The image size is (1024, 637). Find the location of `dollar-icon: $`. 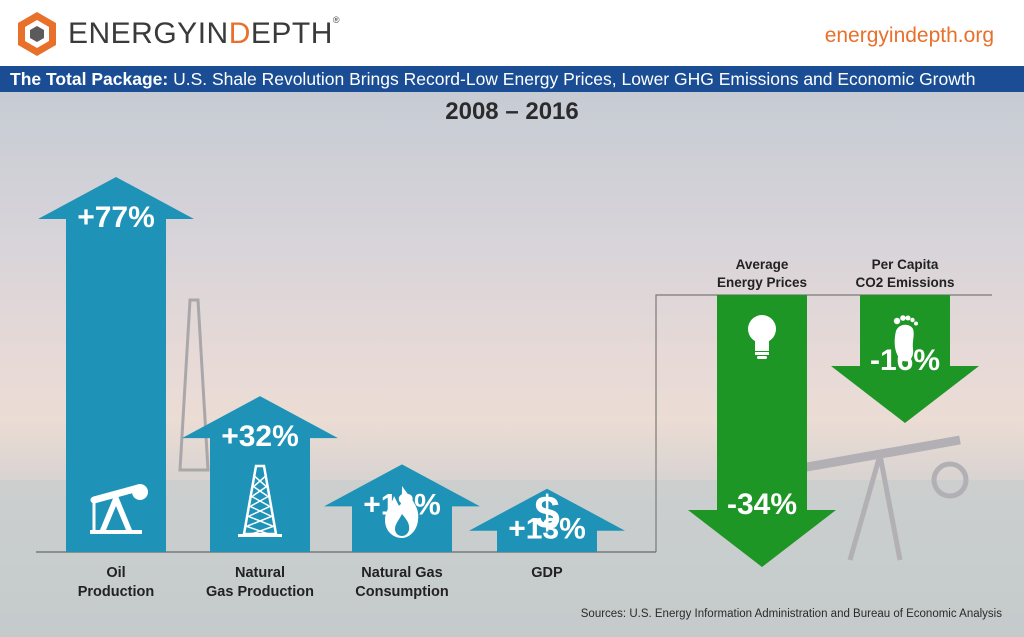

dollar-icon: $ is located at coordinates (547, 512).